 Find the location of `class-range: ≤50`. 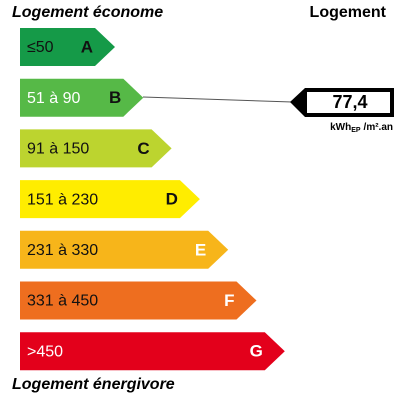

class-range: ≤50 is located at coordinates (40, 47).